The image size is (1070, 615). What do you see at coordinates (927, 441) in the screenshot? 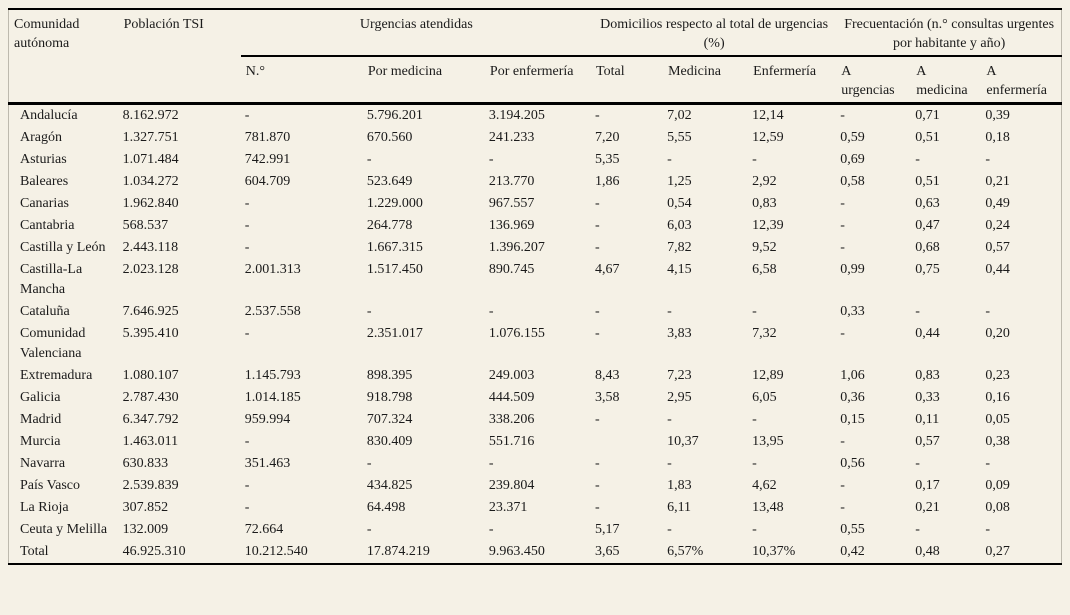
I see `table-cell: 0,57` at bounding box center [927, 441].